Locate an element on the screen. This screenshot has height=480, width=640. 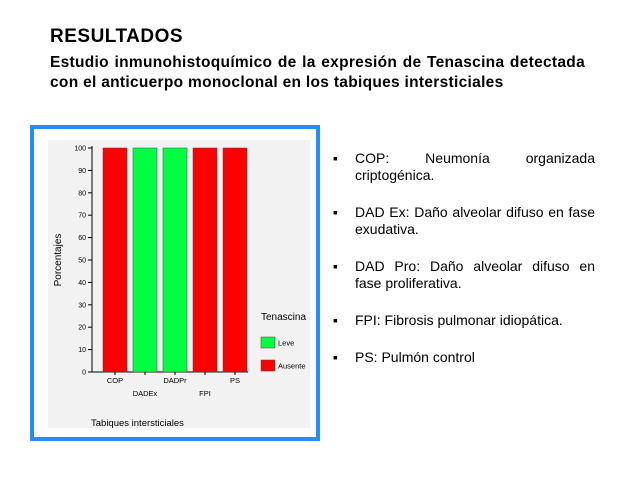
y-axis-title: Porcentajes is located at coordinates (58, 260).